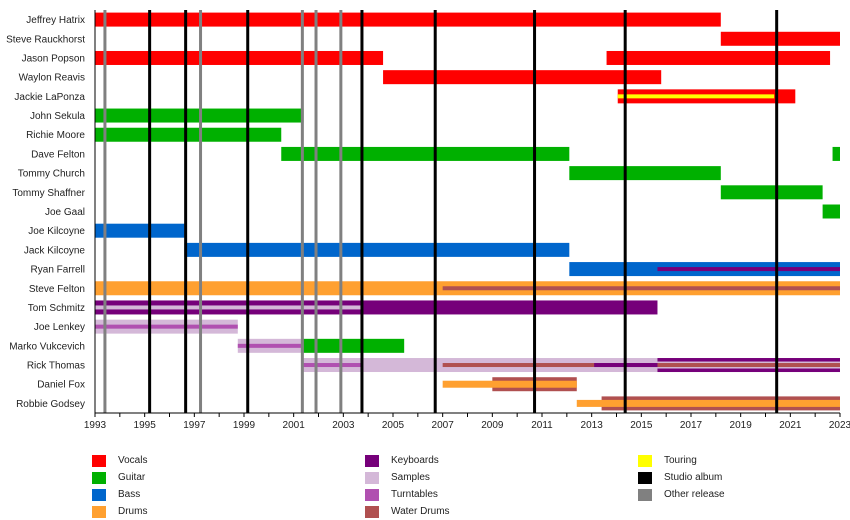 The width and height of the screenshot is (850, 520). I want to click on member-label: Joe Lenkey, so click(59, 327).